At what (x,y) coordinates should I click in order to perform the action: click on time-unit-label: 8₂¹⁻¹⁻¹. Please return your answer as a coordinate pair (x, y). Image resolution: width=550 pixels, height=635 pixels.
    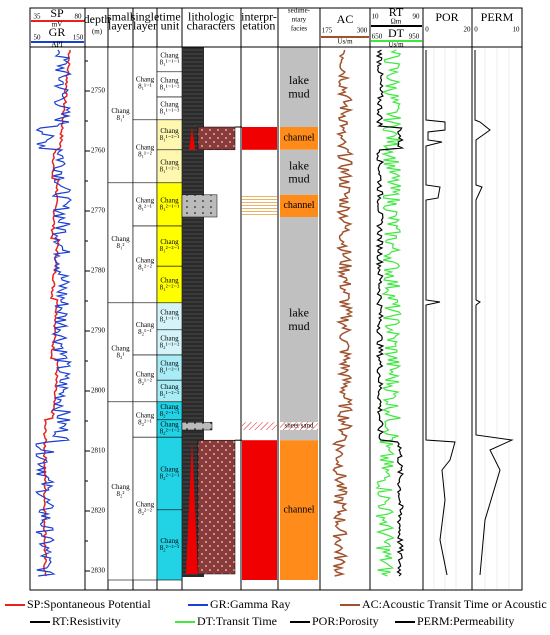
    Looking at the image, I should click on (170, 319).